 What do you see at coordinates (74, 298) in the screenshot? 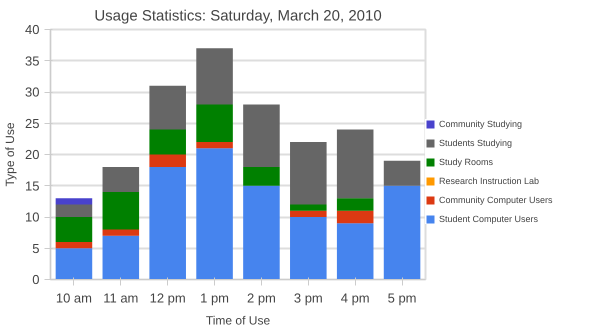
I see `x-tick-label: 10 am` at bounding box center [74, 298].